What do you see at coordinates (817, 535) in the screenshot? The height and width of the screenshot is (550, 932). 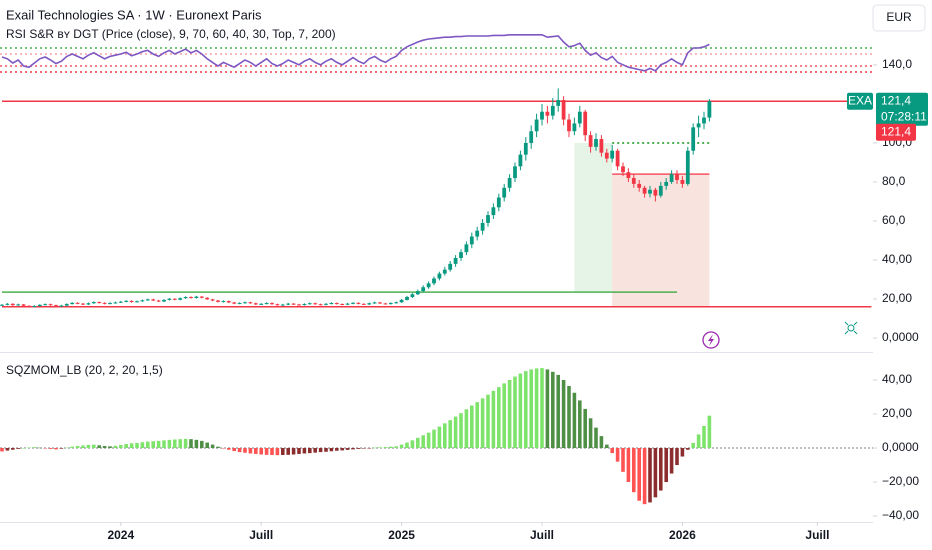 I see `x-tick-label: Juill` at bounding box center [817, 535].